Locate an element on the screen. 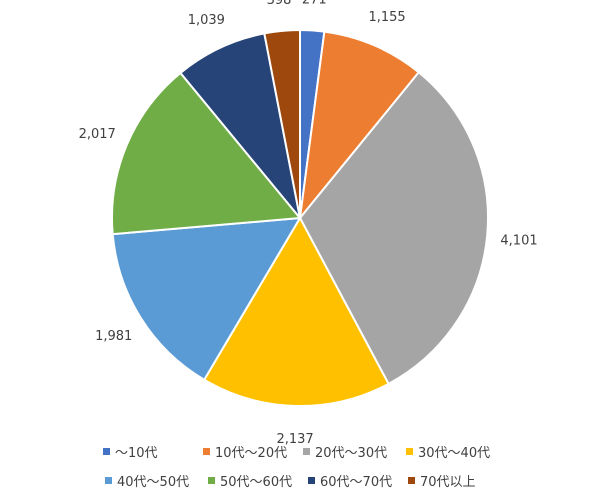  legend-label-slice-8: 70代以上 is located at coordinates (448, 482).